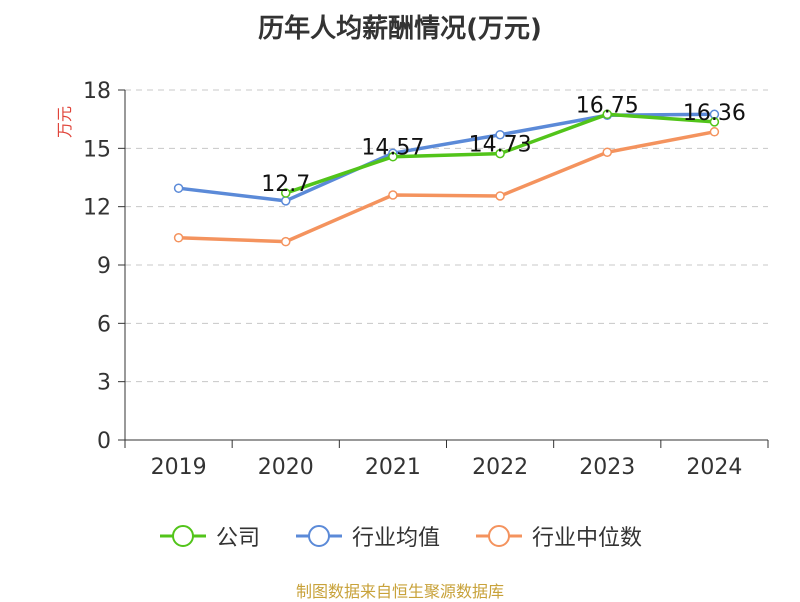 The height and width of the screenshot is (602, 800). What do you see at coordinates (395, 538) in the screenshot?
I see `legend-label: 行业均值` at bounding box center [395, 538].